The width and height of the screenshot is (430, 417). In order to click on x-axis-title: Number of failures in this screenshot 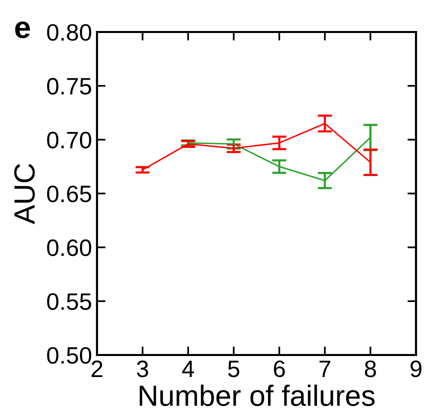, I will do `click(257, 395)`.